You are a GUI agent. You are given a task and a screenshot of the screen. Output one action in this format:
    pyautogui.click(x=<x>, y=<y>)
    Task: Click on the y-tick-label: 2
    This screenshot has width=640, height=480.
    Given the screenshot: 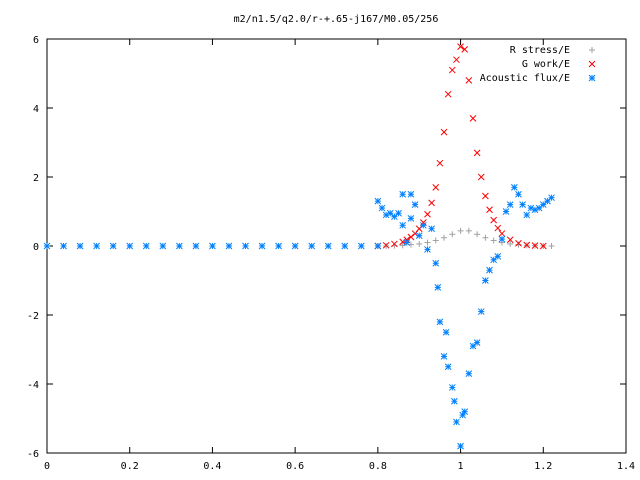 What is the action you would take?
    pyautogui.click(x=36, y=178)
    